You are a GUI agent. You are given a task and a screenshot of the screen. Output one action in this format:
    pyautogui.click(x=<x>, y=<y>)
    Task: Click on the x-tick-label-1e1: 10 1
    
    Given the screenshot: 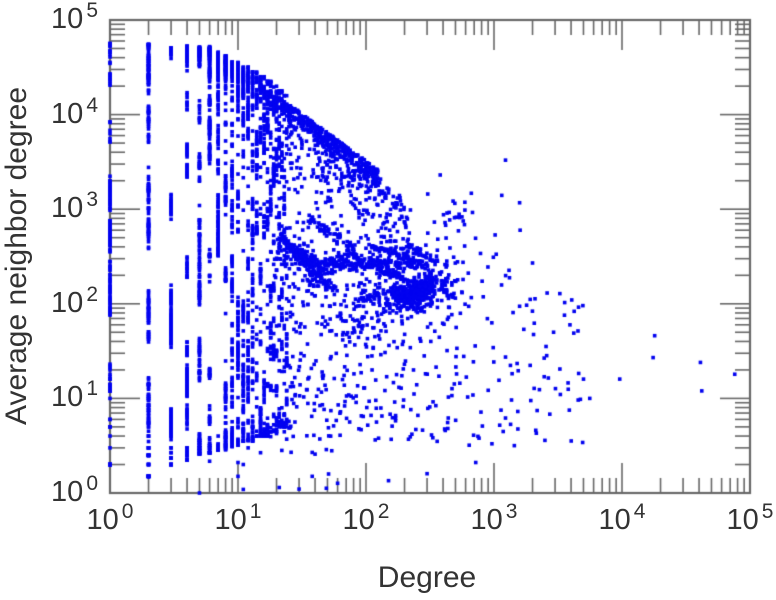 What is the action you would take?
    pyautogui.click(x=238, y=518)
    